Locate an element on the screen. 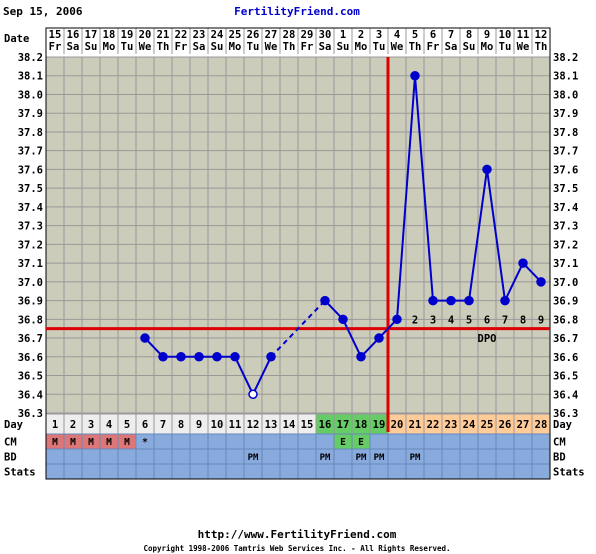  y-tick-left: 36.4 is located at coordinates (30, 395).